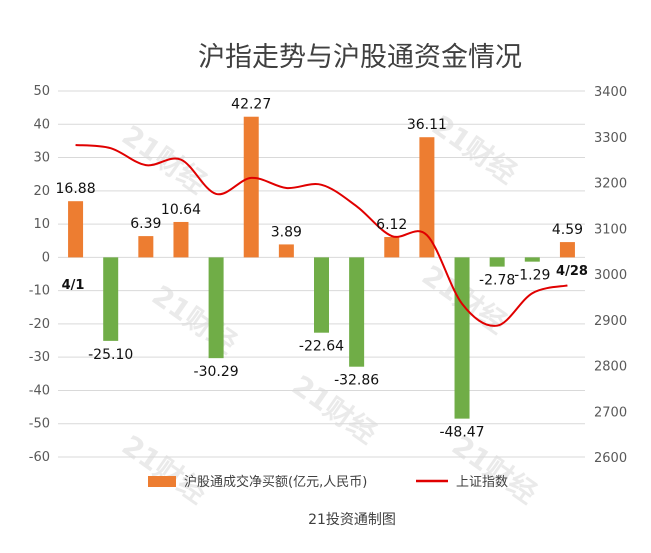  What do you see at coordinates (46, 257) in the screenshot?
I see `left-tick-label: 0` at bounding box center [46, 257].